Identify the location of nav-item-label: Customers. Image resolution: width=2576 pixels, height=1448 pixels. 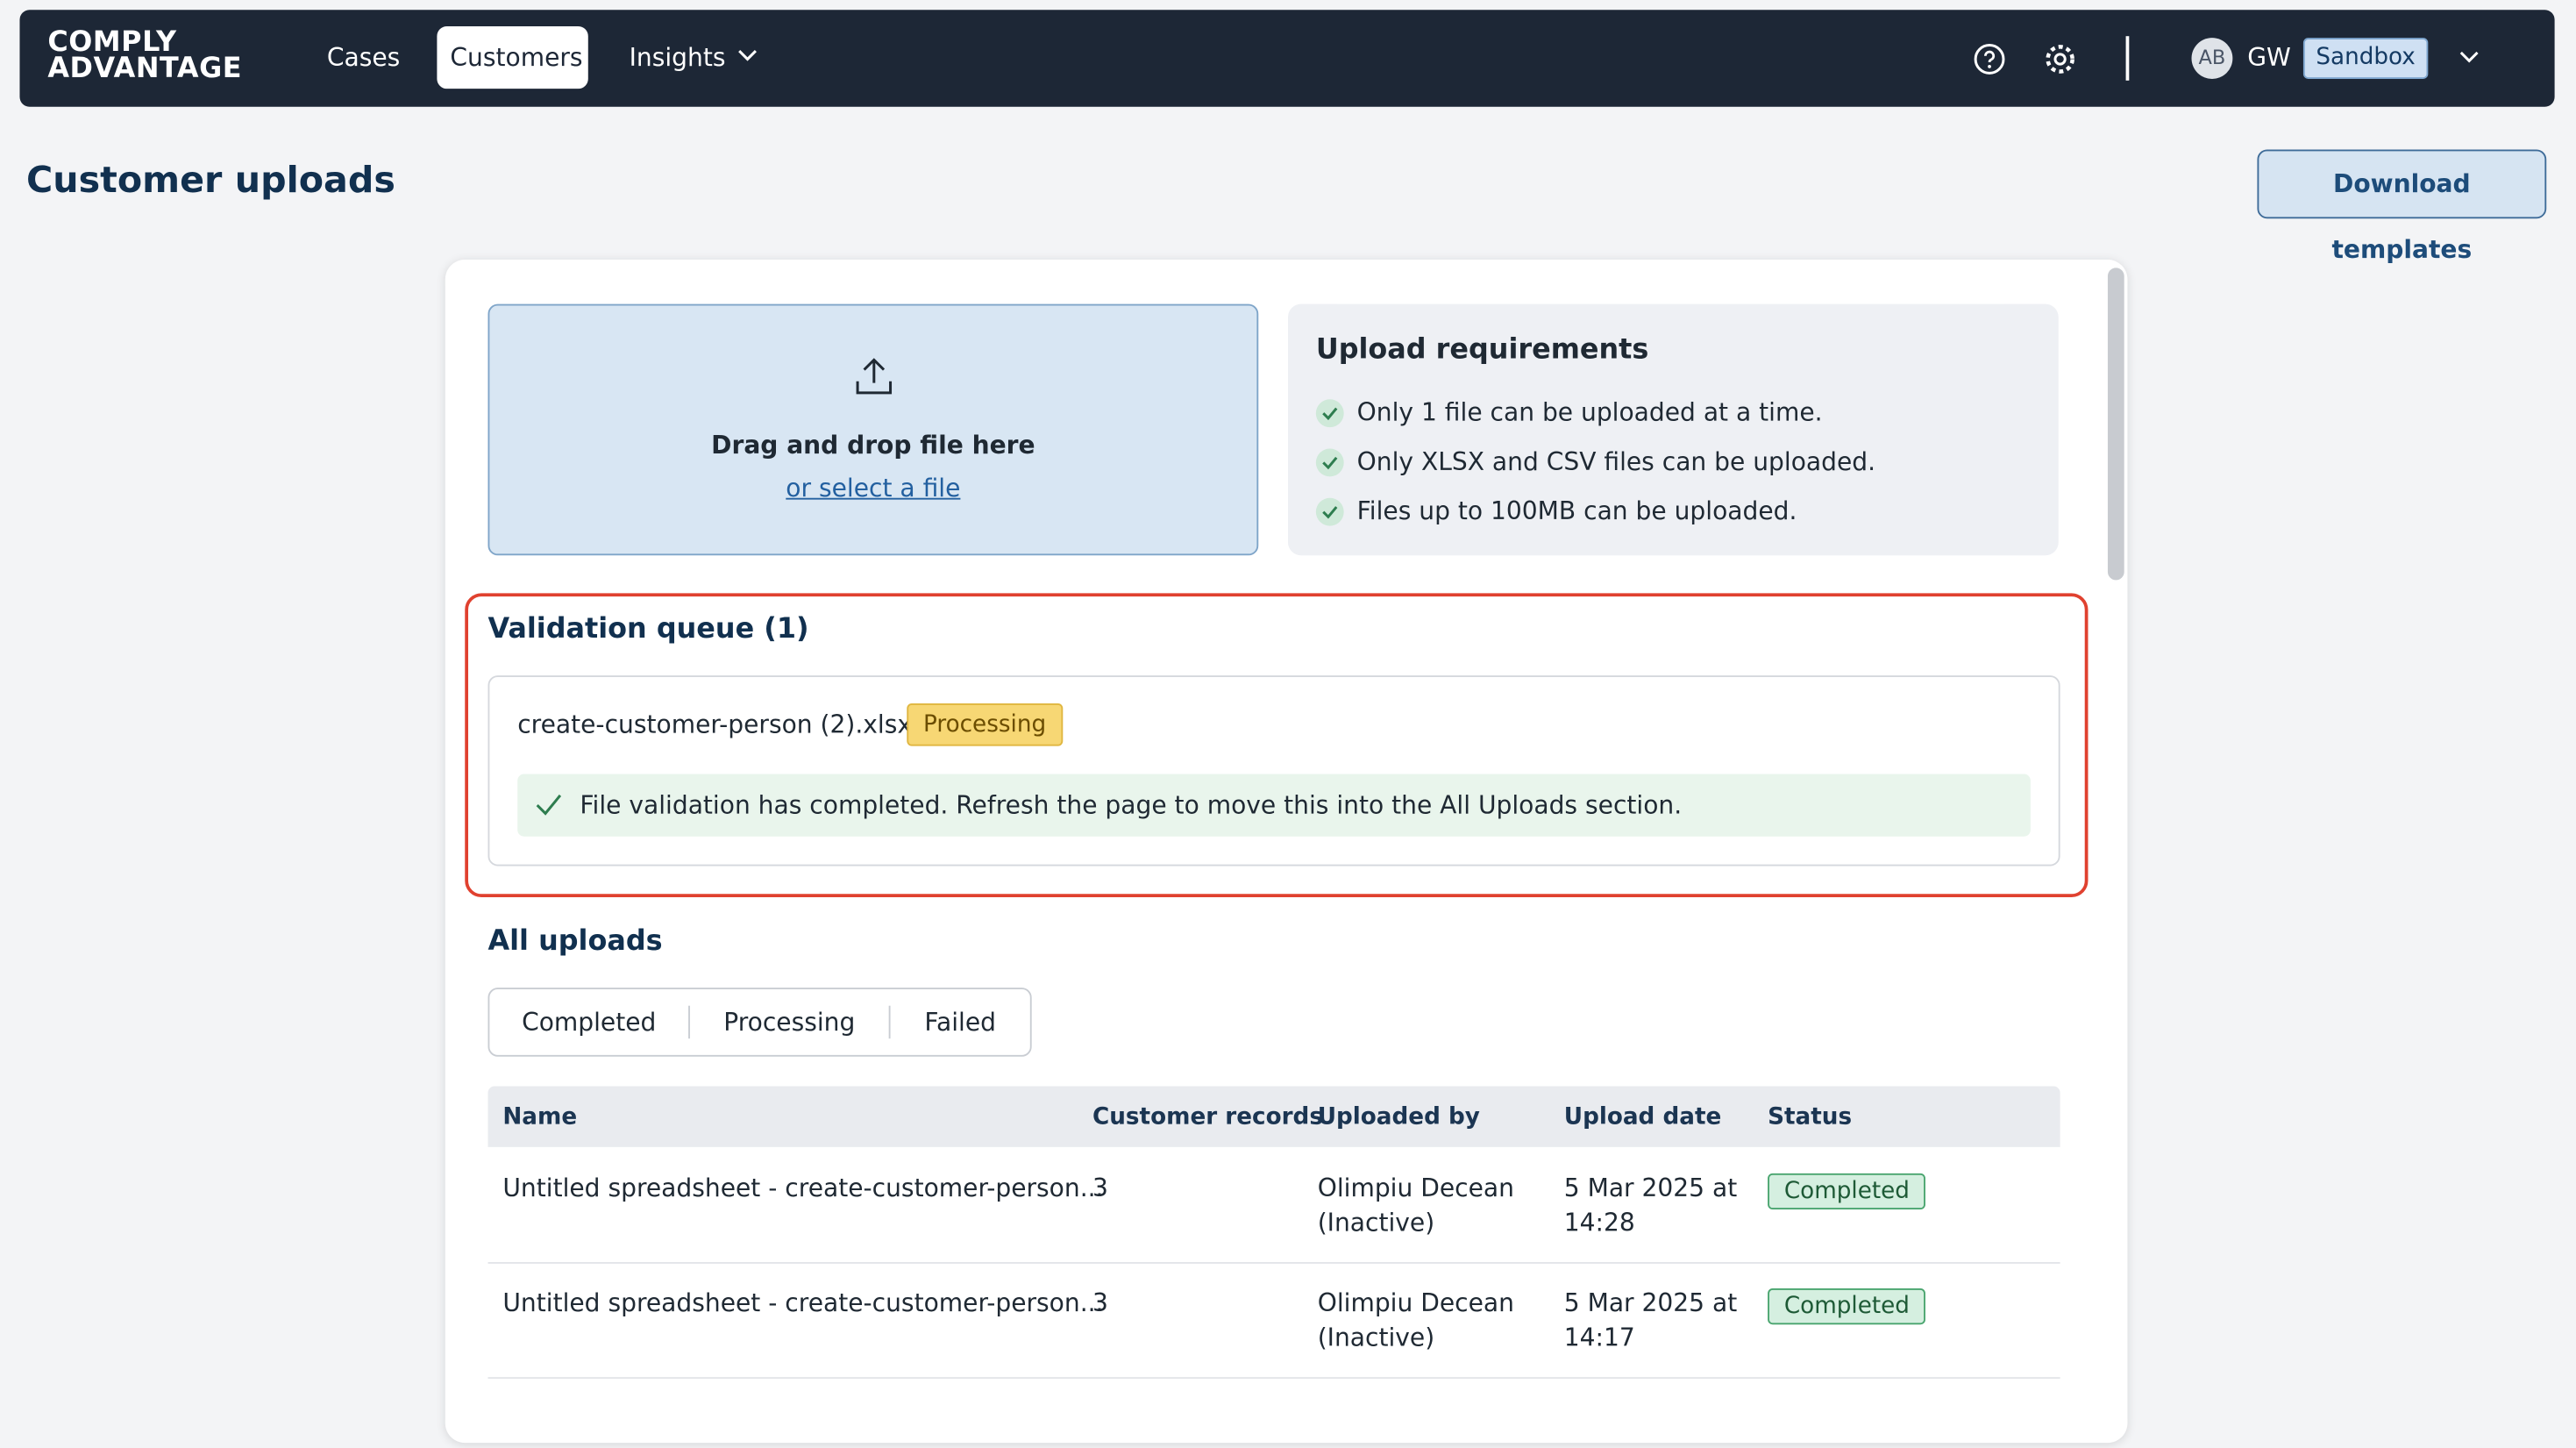
(516, 58).